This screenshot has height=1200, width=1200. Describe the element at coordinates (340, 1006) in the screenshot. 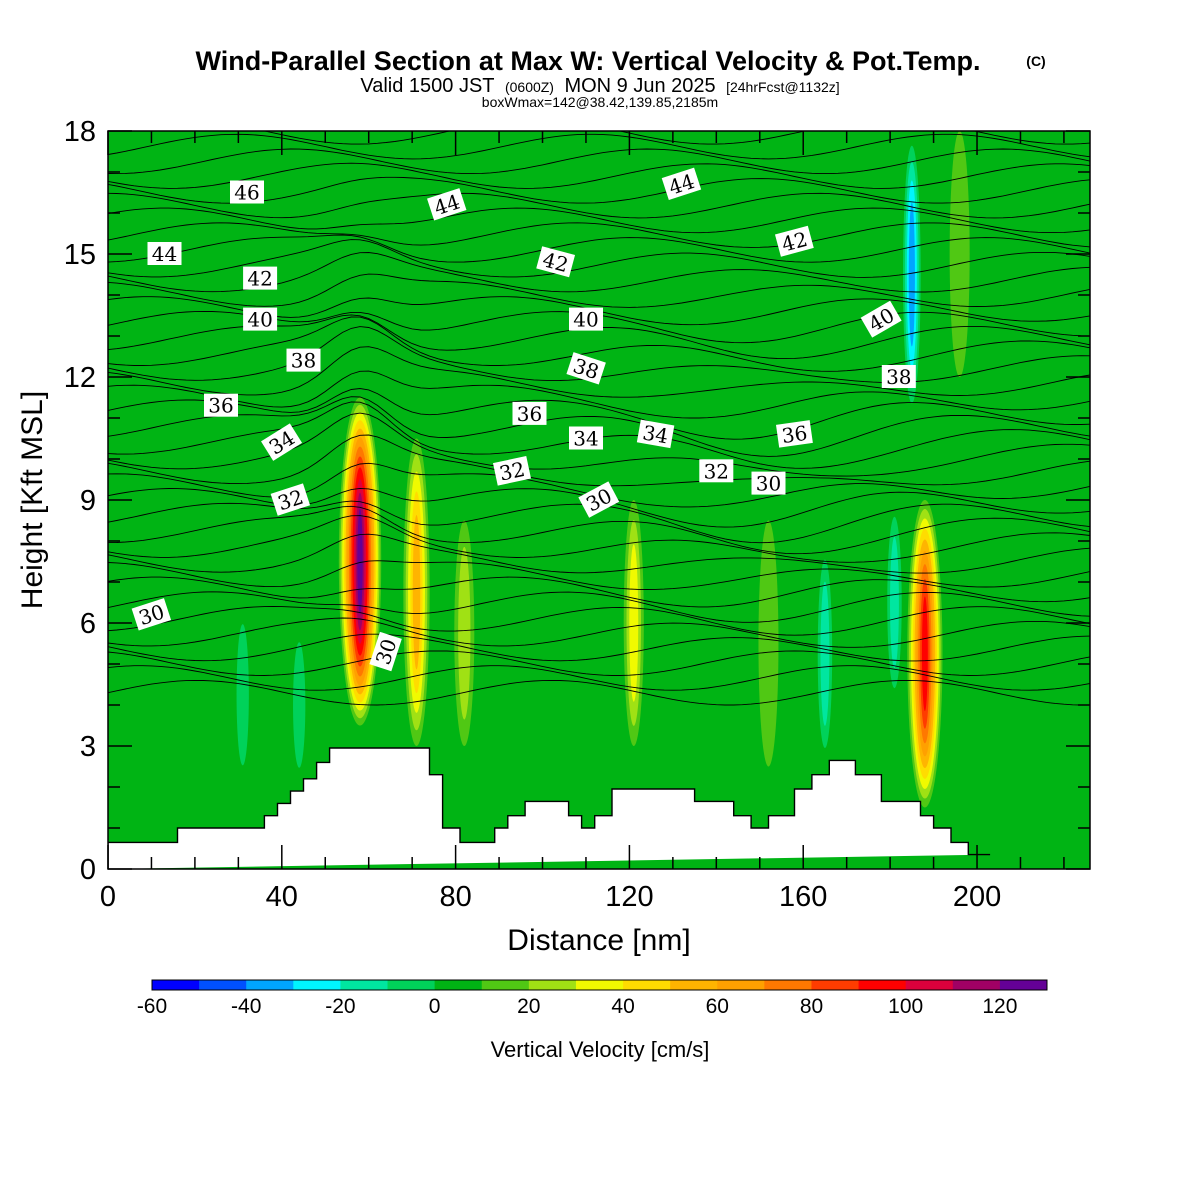

I see `colorbar-tick-label: -20` at that location.